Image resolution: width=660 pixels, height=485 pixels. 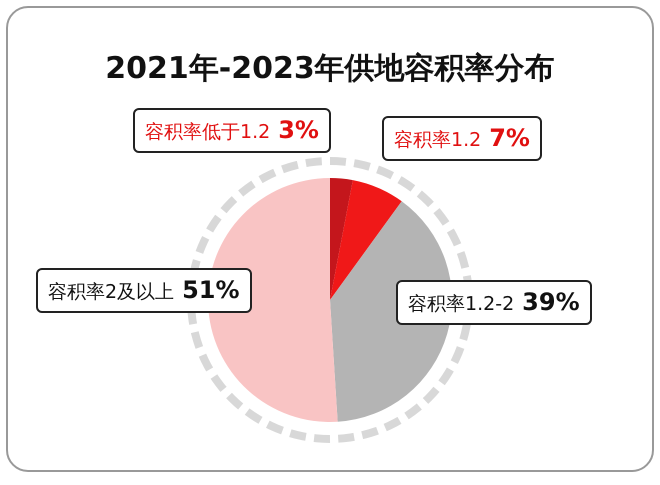 I want to click on slice-label: 容积率1.2, so click(x=438, y=140).